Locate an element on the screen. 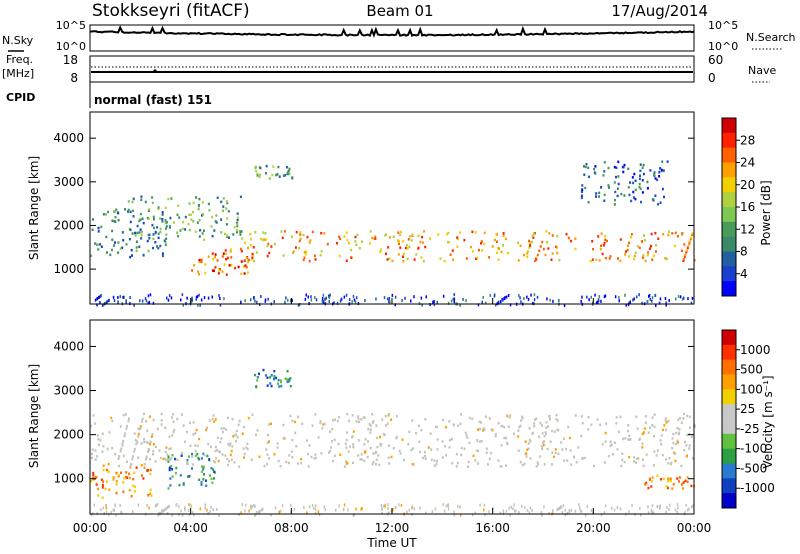 The height and width of the screenshot is (554, 800). colorbar-tick-label: -100 is located at coordinates (753, 449).